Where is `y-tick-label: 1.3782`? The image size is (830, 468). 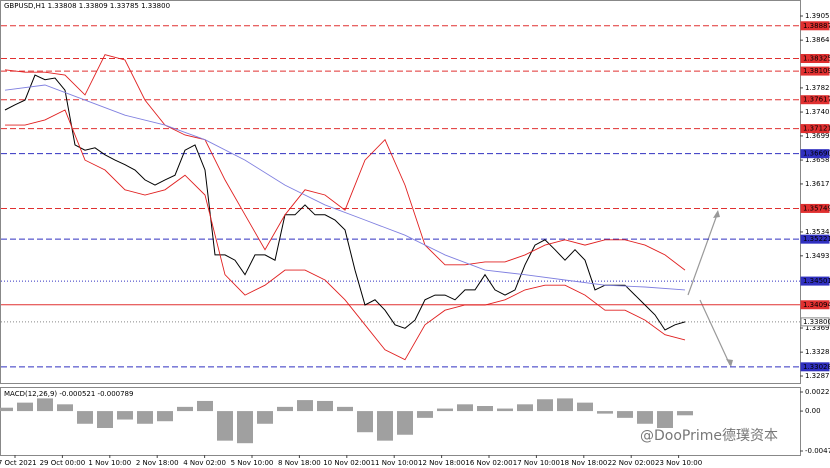 y-tick-label: 1.3782 is located at coordinates (817, 88).